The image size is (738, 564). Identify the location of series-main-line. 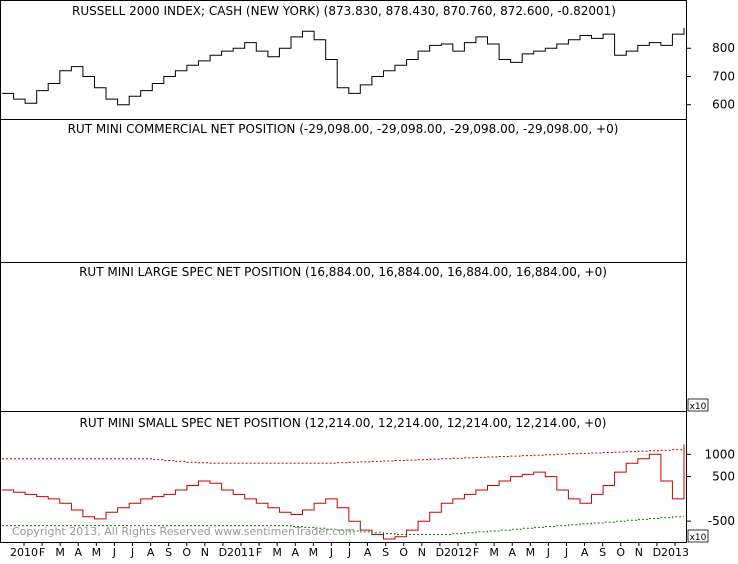
(343, 66).